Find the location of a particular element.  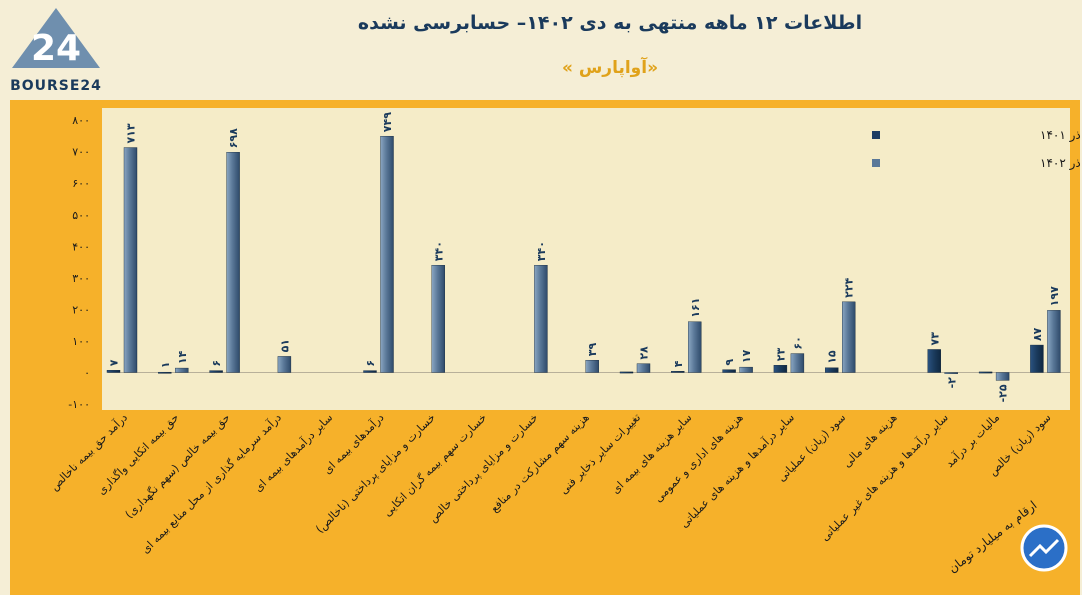

bar-data-label: ۷۱۳ is located at coordinates (131, 133).